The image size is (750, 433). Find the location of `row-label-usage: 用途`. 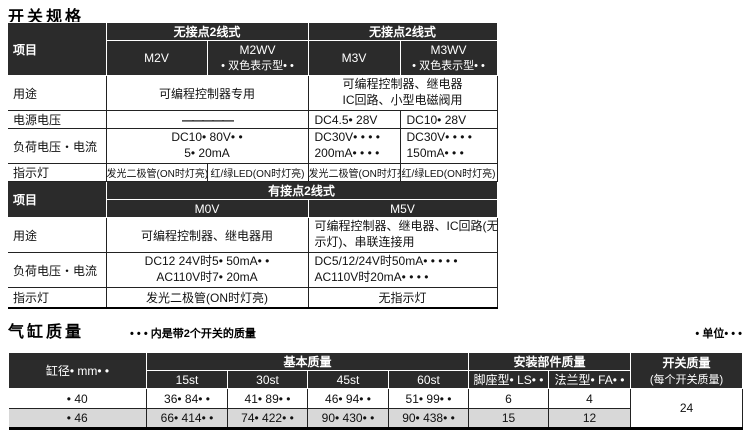

row-label-usage: 用途 is located at coordinates (57, 93).